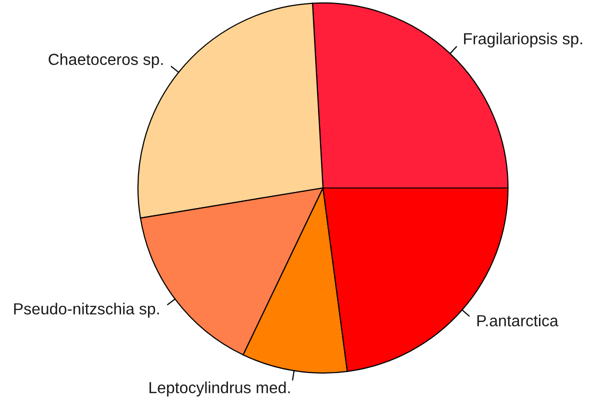 This screenshot has width=596, height=404. Describe the element at coordinates (105, 60) in the screenshot. I see `slice-label: Chaetoceros sp.` at that location.